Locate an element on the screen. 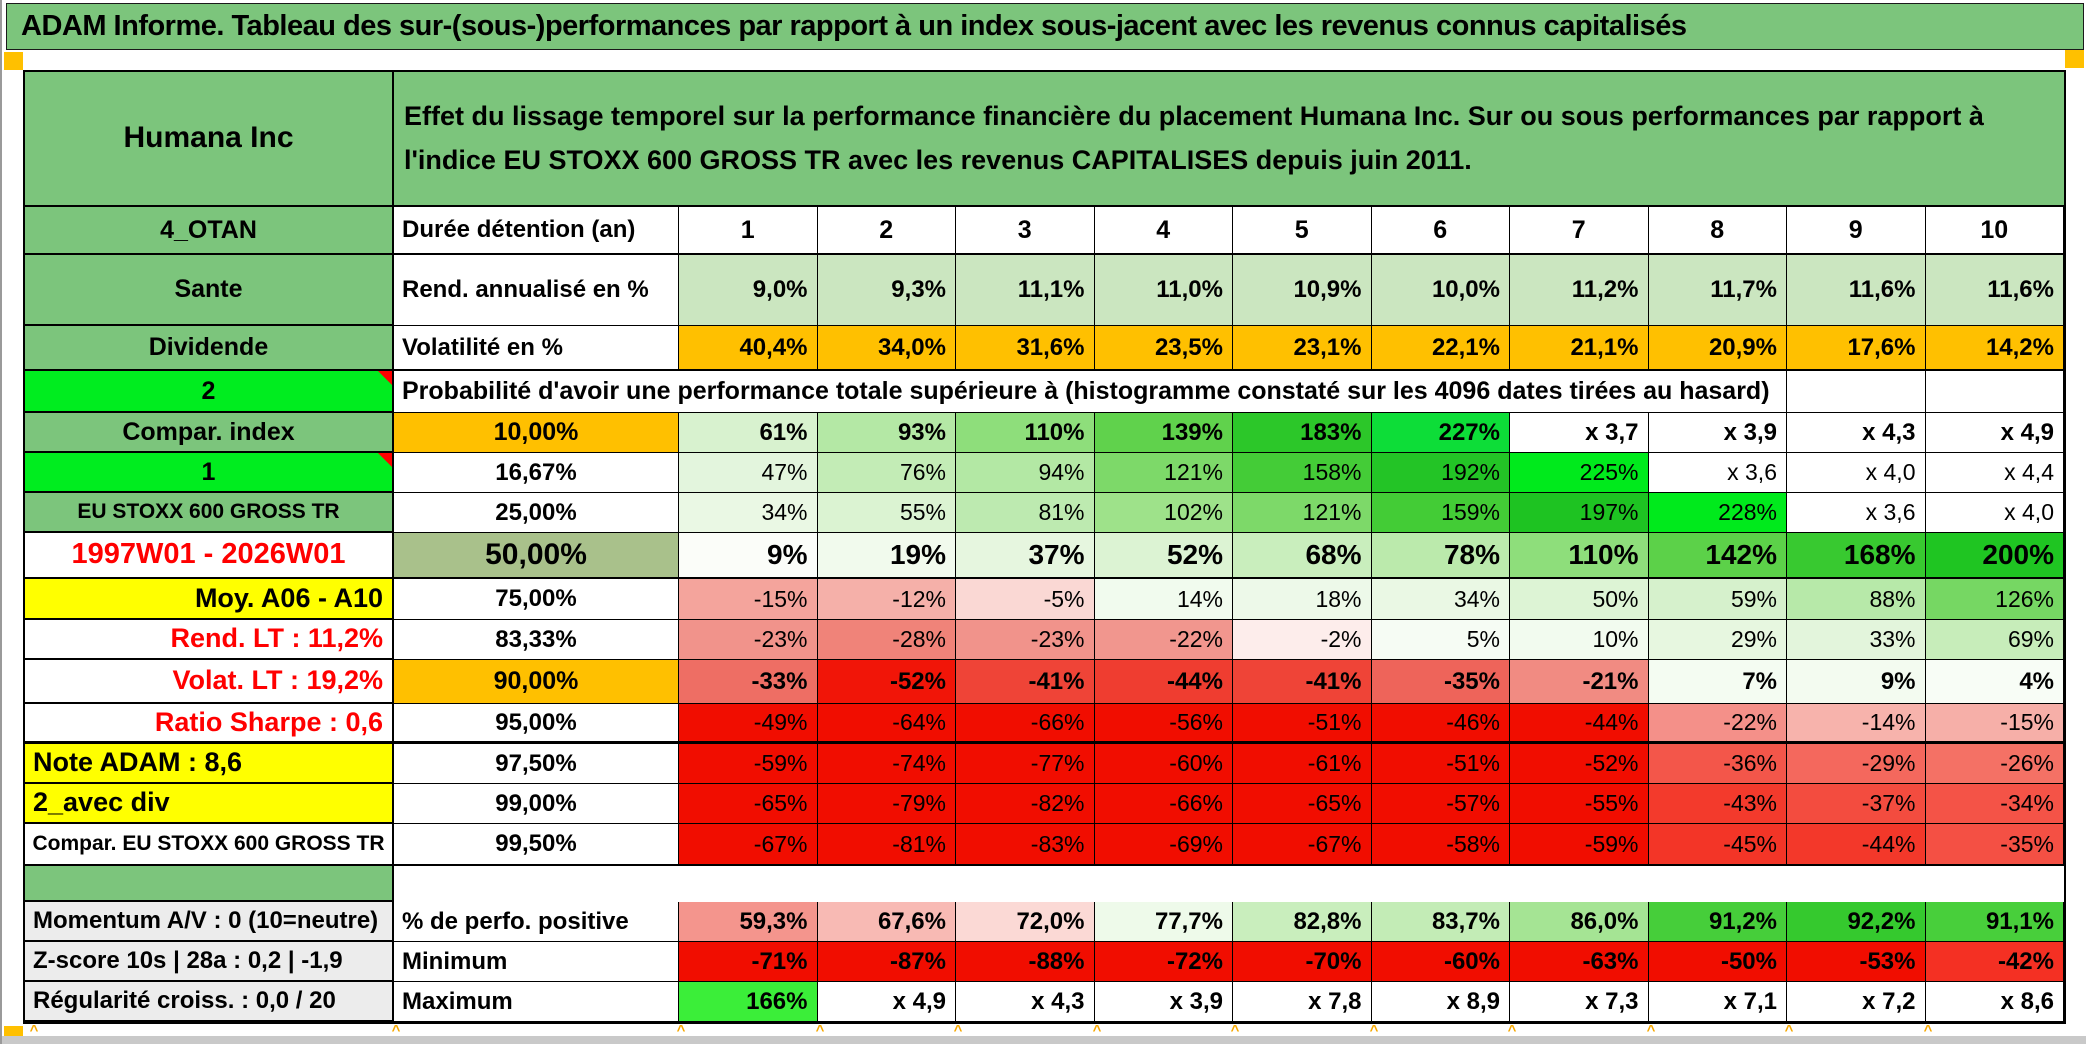 The width and height of the screenshot is (2086, 1044). value-cell-duree-7: 7 is located at coordinates (1579, 231).